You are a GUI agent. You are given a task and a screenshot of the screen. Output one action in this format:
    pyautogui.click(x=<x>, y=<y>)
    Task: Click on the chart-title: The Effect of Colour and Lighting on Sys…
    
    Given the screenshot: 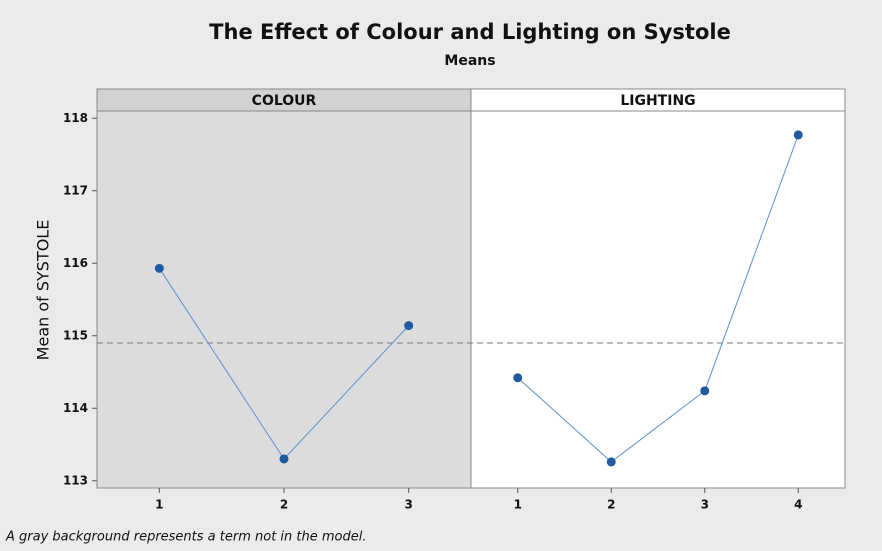 What is the action you would take?
    pyautogui.click(x=470, y=32)
    